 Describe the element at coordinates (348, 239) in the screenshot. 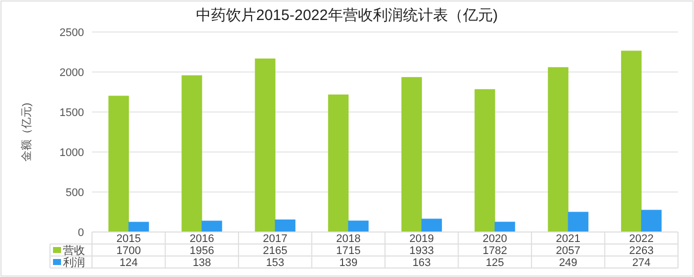

I see `x-tick-label: 2018` at that location.